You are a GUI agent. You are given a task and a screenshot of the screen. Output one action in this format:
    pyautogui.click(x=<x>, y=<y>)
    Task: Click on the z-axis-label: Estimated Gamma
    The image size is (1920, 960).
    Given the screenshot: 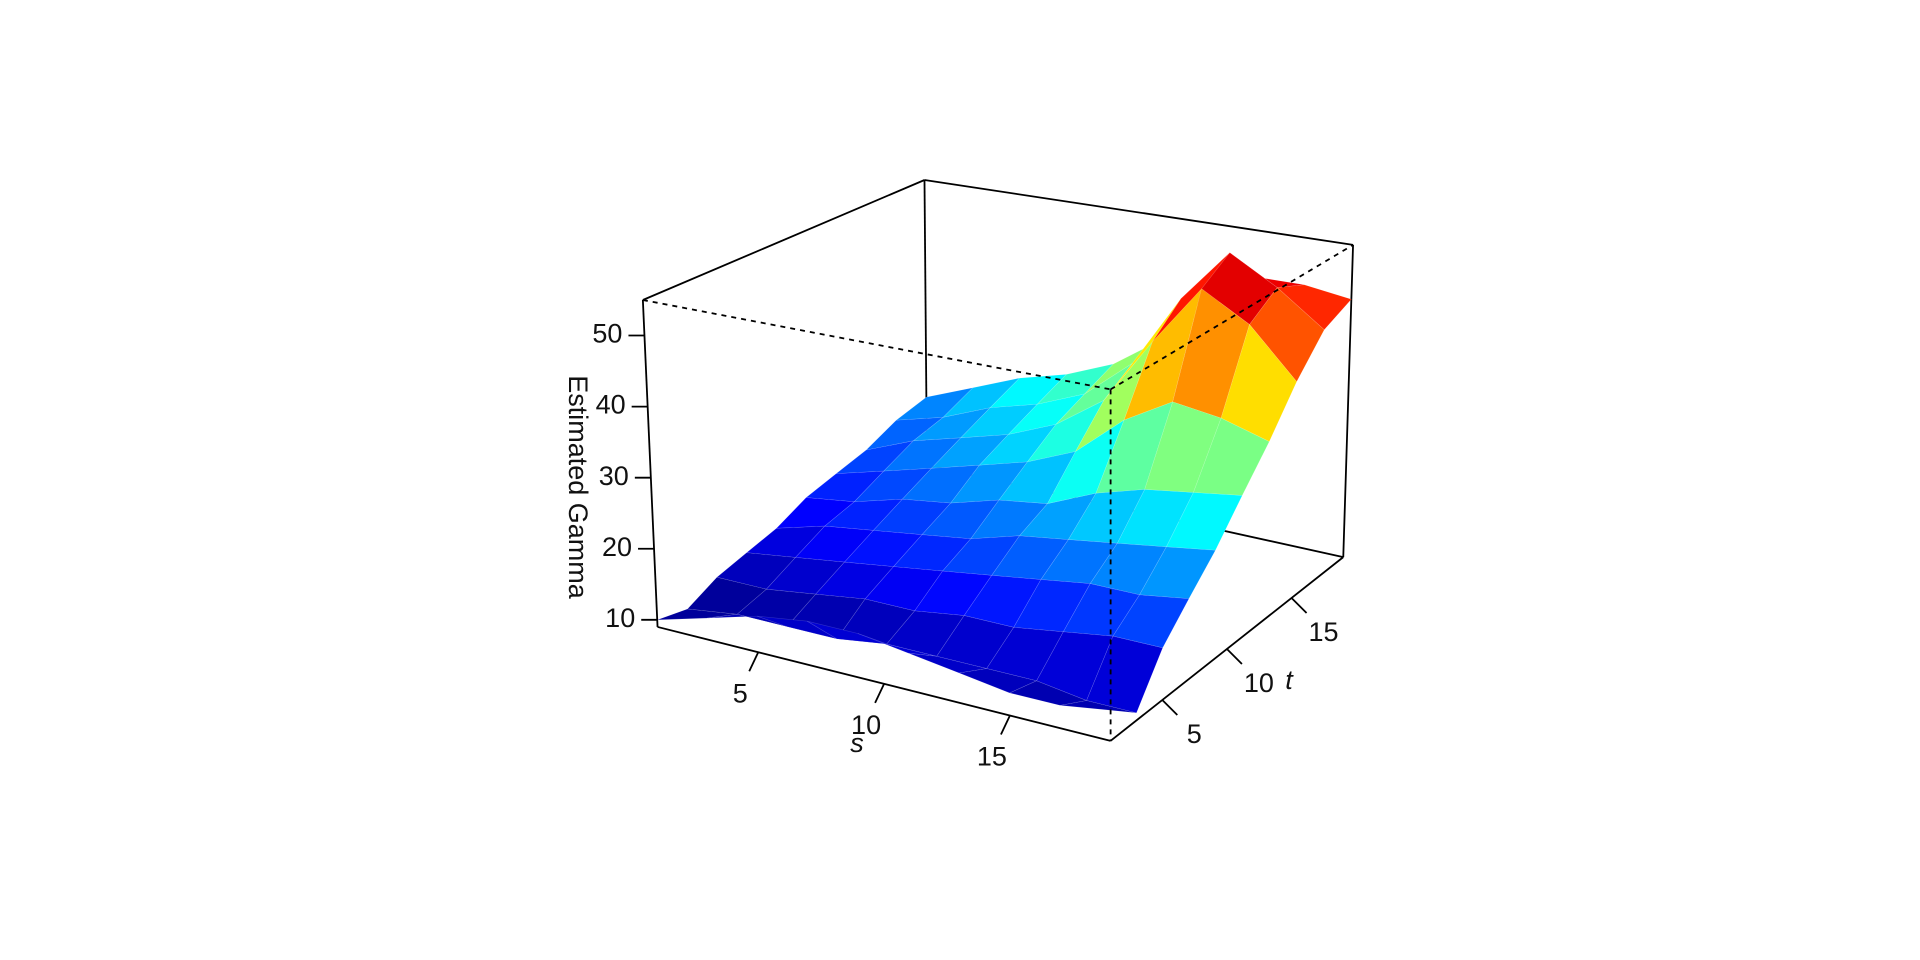 What is the action you would take?
    pyautogui.click(x=578, y=487)
    